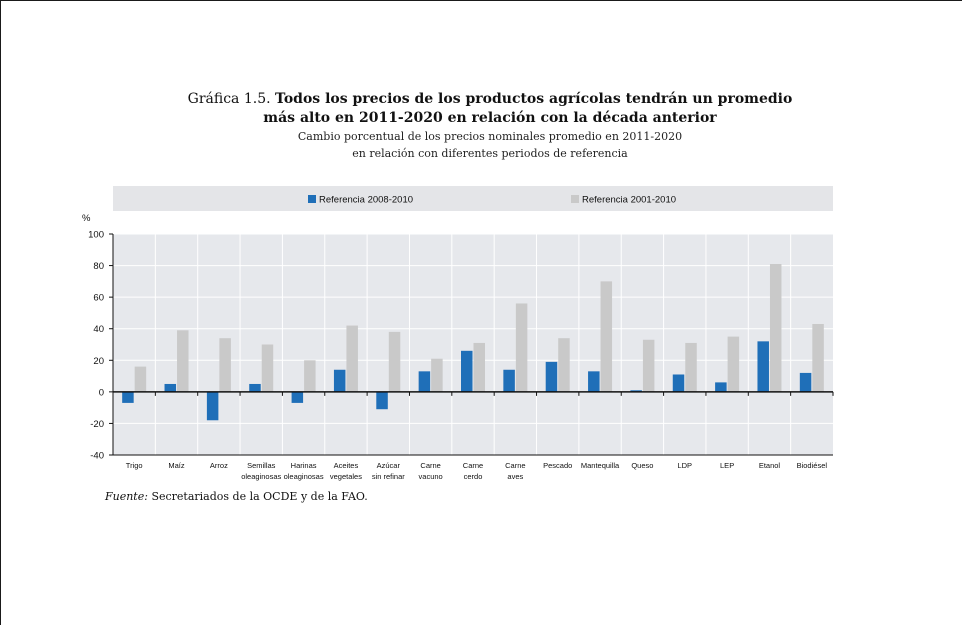 This screenshot has height=625, width=962. Describe the element at coordinates (101, 392) in the screenshot. I see `y-tick-label: 0` at that location.